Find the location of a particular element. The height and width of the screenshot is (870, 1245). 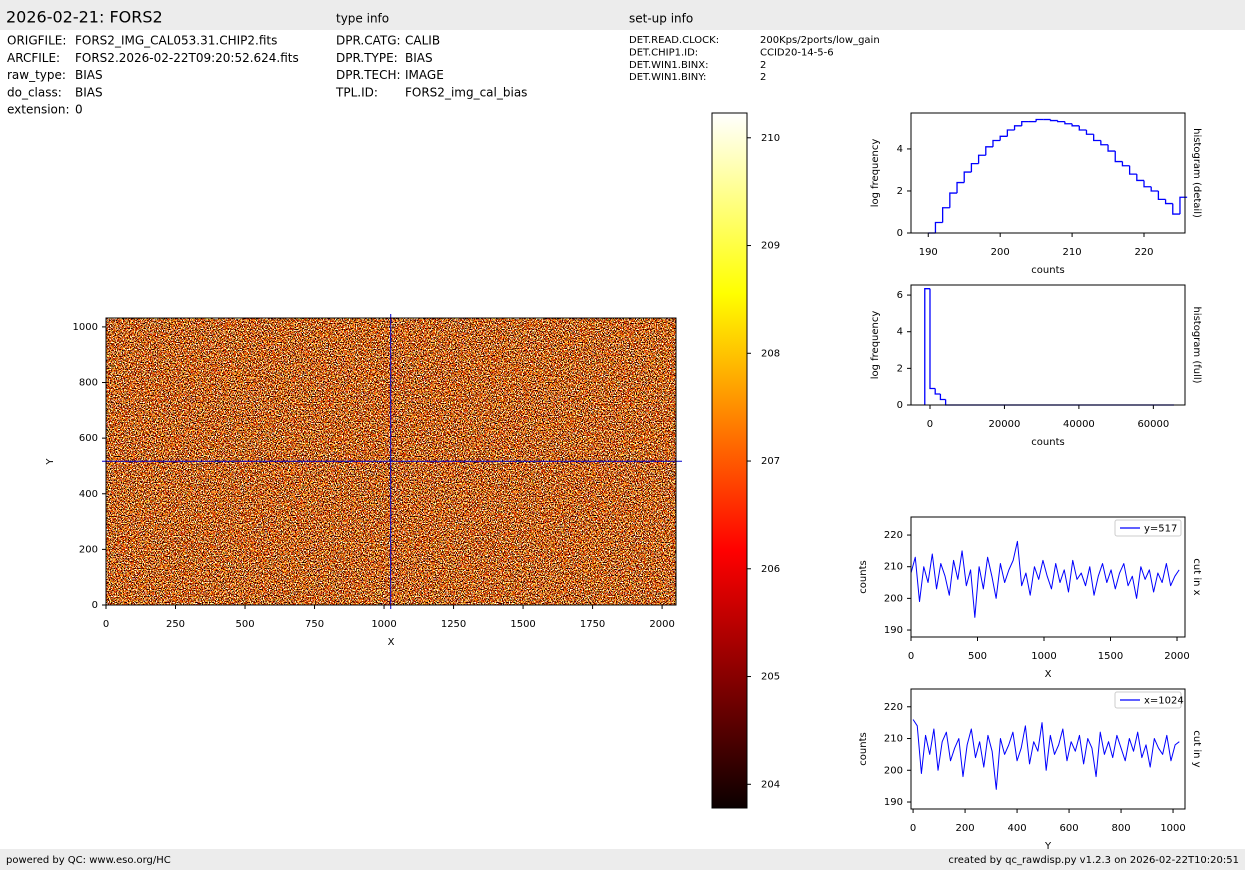

y-tick-label: 600 is located at coordinates (88, 438).